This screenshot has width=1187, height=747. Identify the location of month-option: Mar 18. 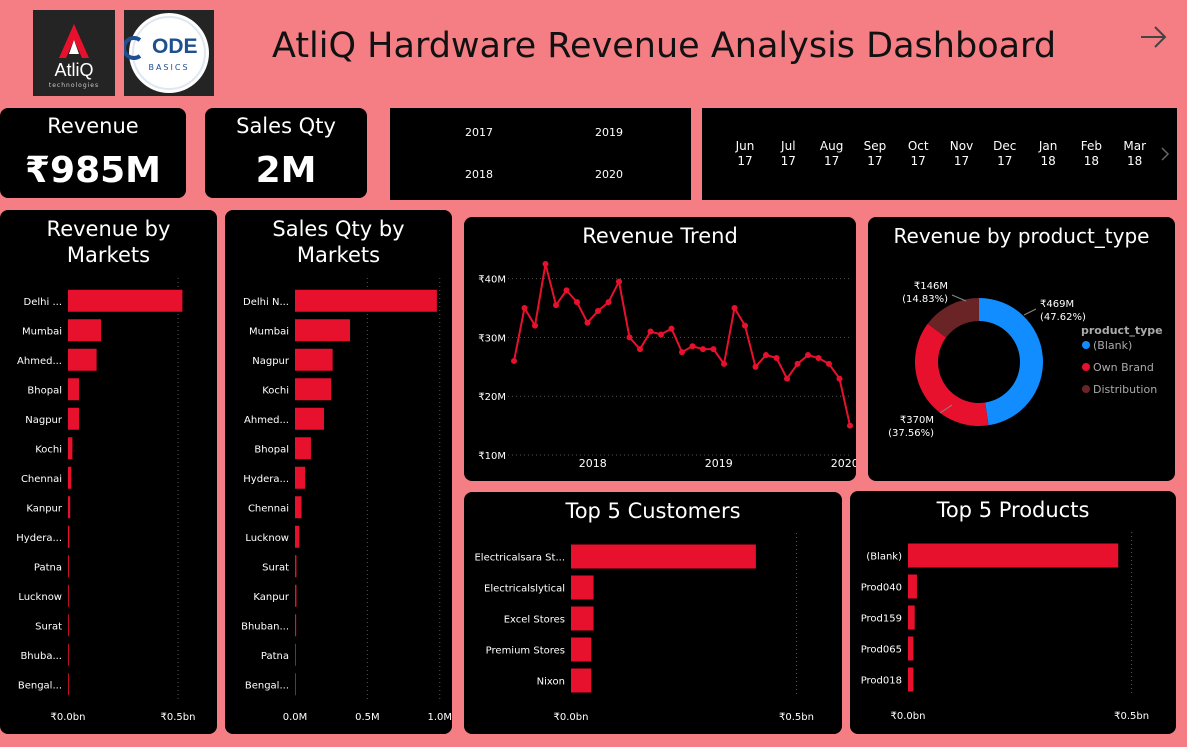
(1134, 153).